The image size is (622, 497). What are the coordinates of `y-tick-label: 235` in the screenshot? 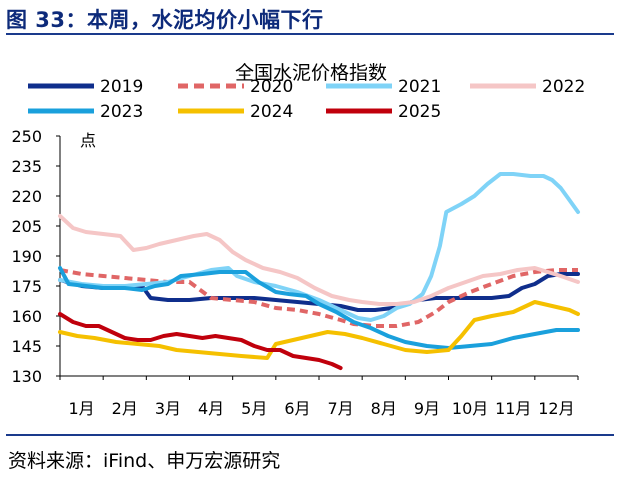 It's located at (26, 166).